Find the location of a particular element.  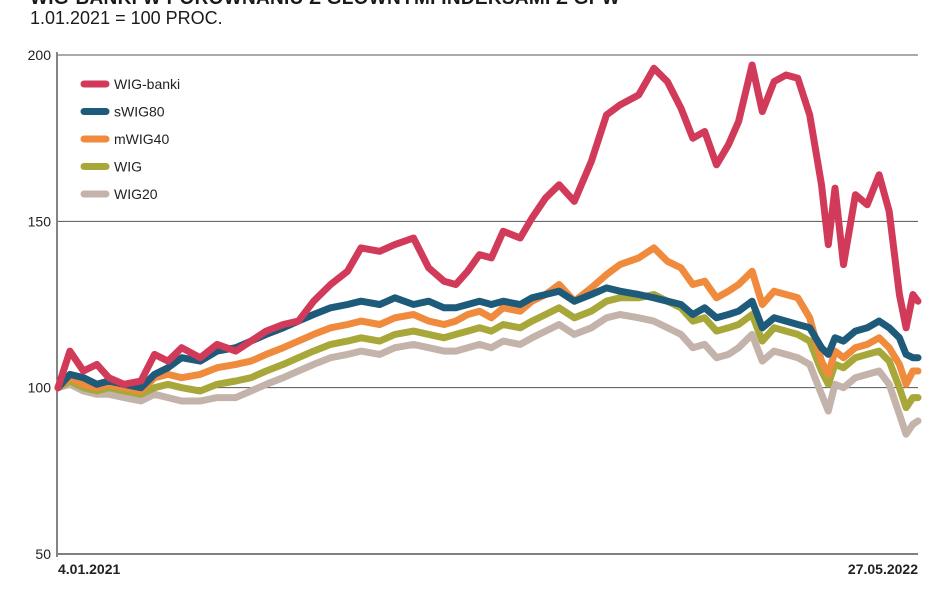

chart-subtitle: 1.01.2021 = 100 PROC. is located at coordinates (126, 18).